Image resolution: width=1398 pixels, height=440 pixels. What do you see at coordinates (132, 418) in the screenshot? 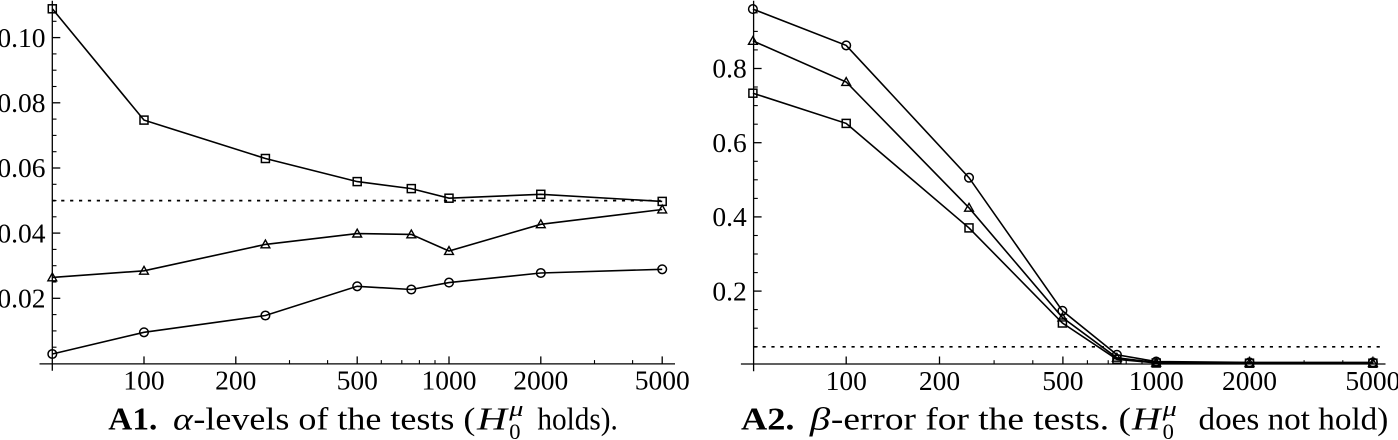
I see `svg-text: A1.` at bounding box center [132, 418].